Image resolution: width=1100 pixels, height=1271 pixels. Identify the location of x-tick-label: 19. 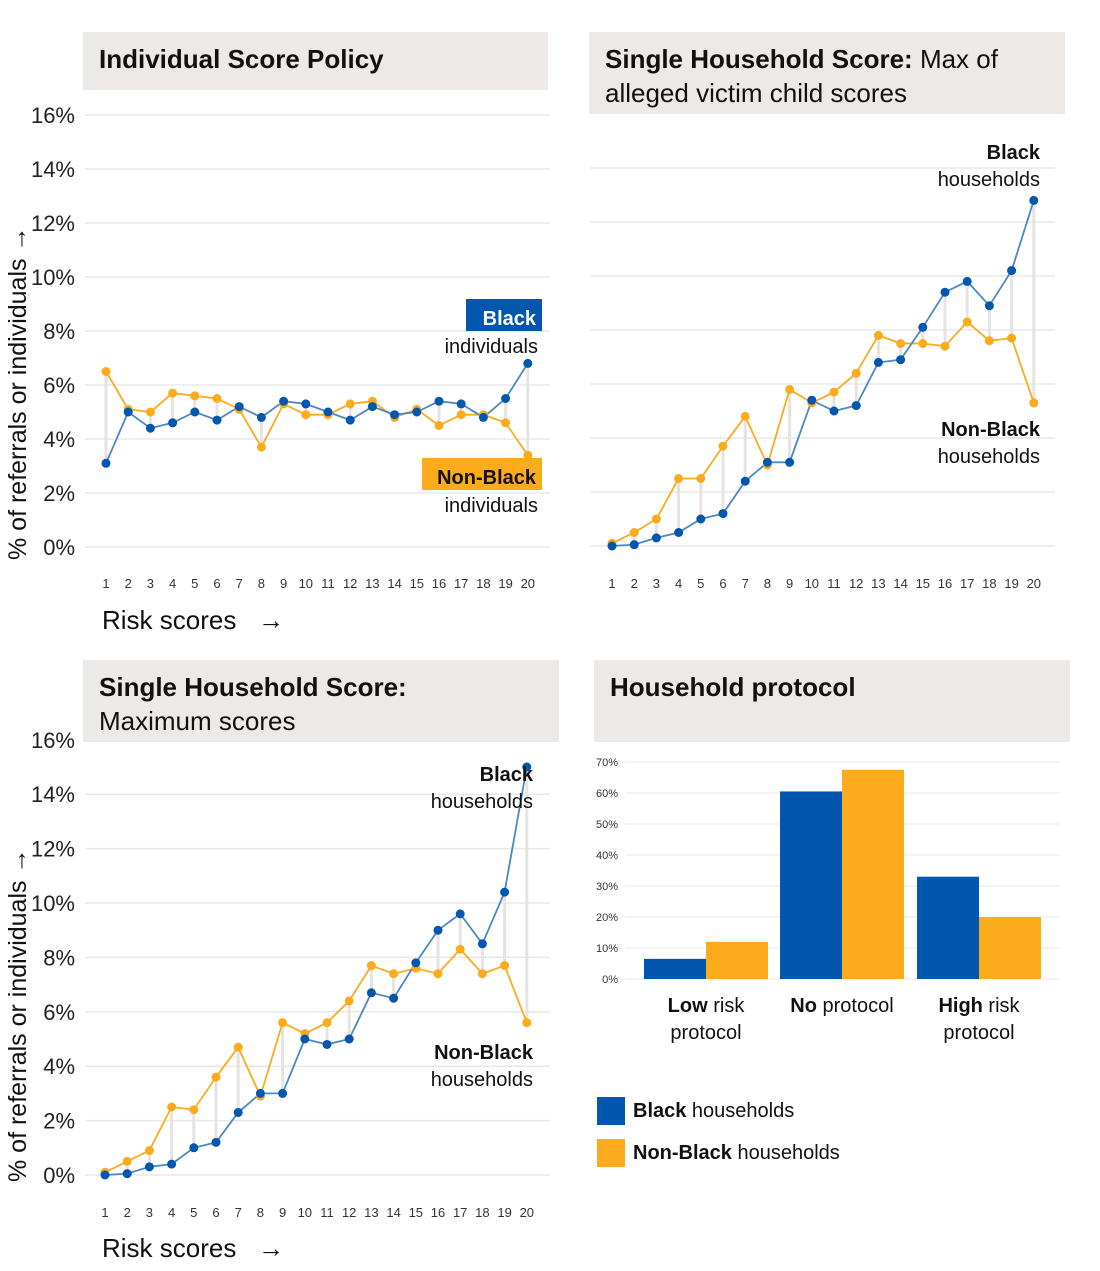
(504, 1212).